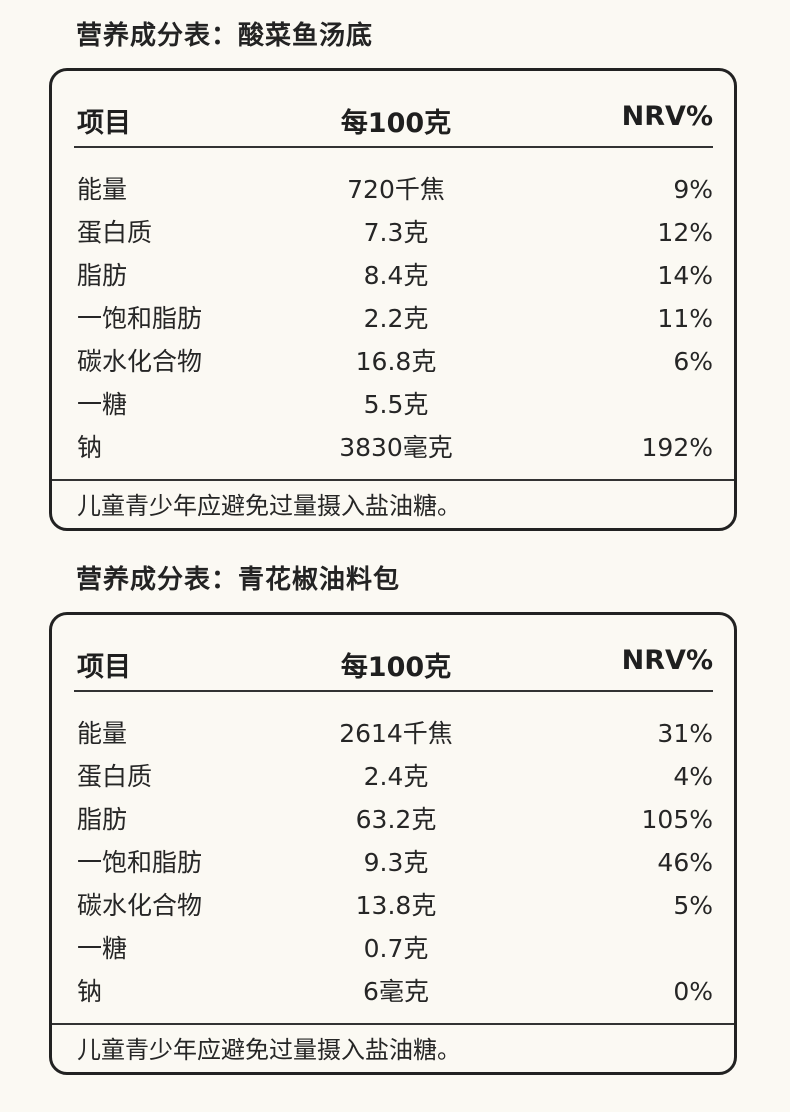 The height and width of the screenshot is (1112, 790). I want to click on table-row: 碳水化合物 13.8克 5%, so click(393, 905).